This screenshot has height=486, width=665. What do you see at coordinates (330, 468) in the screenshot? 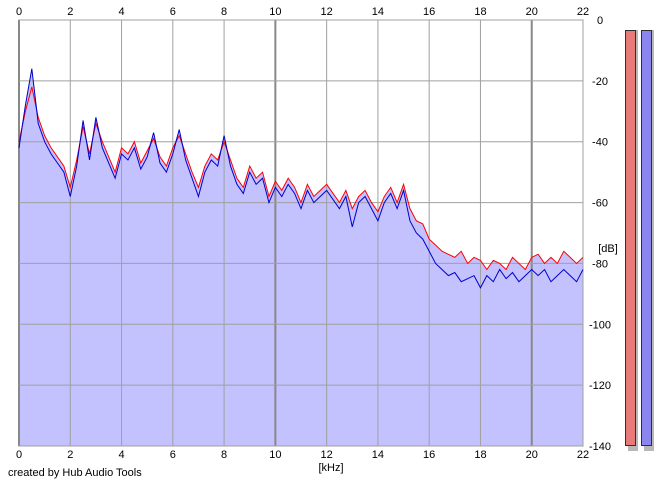
I see `x-axis-label: [kHz]` at bounding box center [330, 468].